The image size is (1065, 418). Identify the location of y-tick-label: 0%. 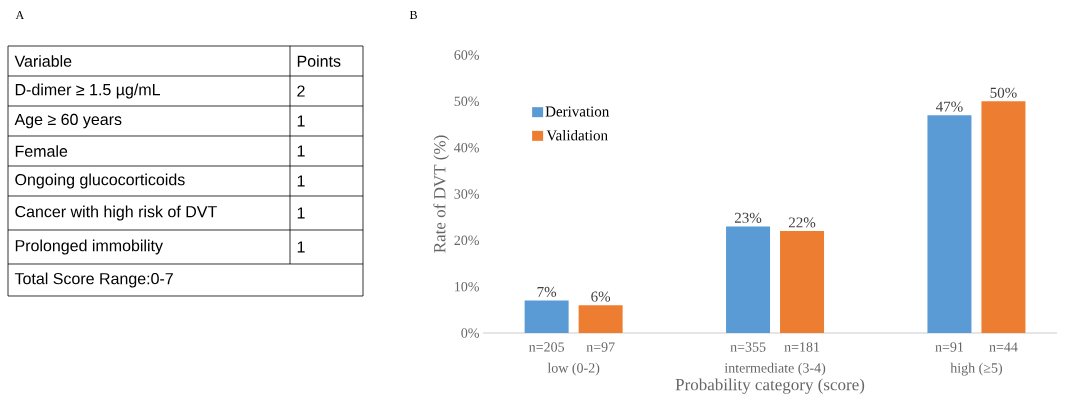
(470, 333).